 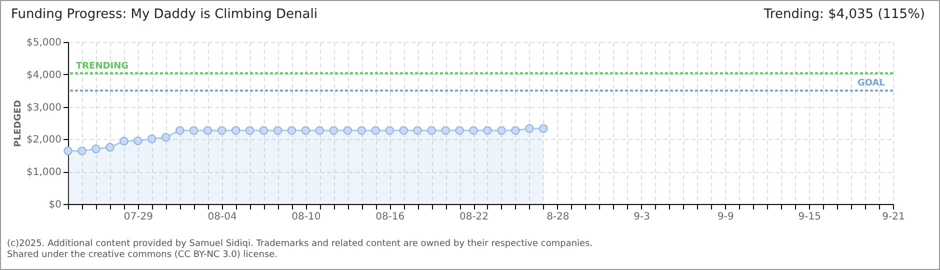 What do you see at coordinates (300, 244) in the screenshot?
I see `text: (c)2025. Additional content provided by Samuel Sidiqi. Trademarks and related content are owned by their respective companies.` at bounding box center [300, 244].